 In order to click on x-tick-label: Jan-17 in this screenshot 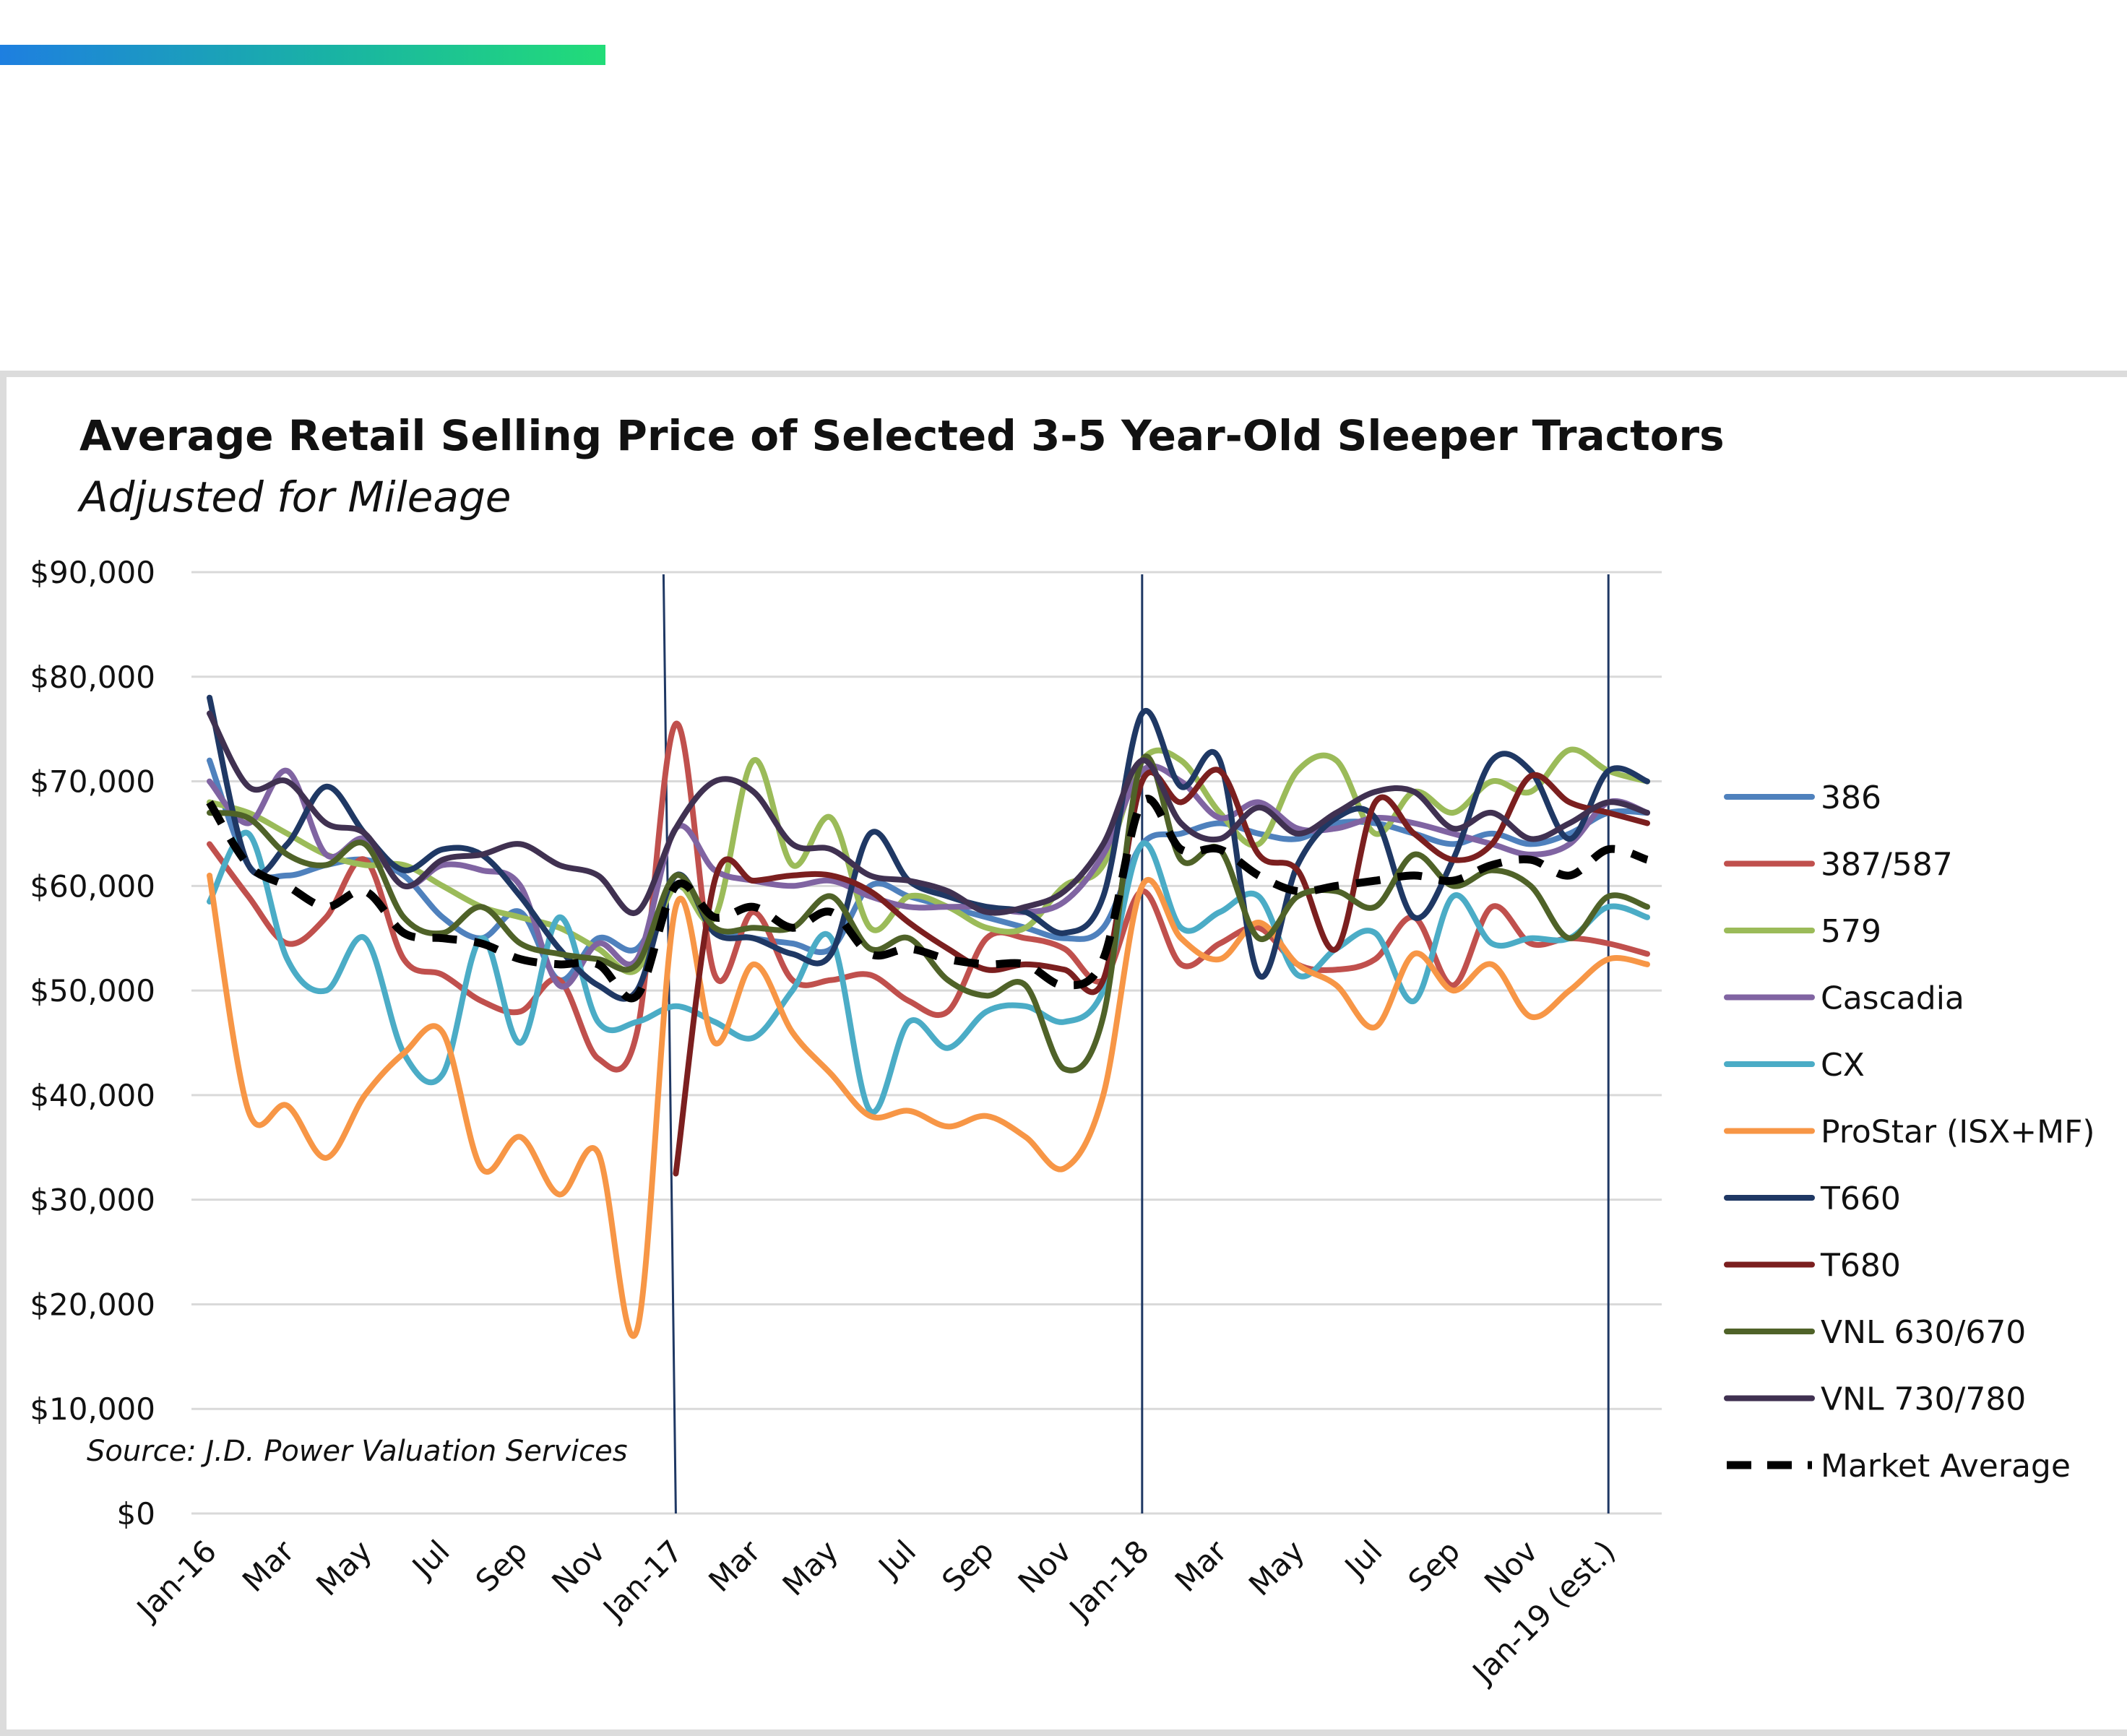, I will do `click(642, 1580)`.